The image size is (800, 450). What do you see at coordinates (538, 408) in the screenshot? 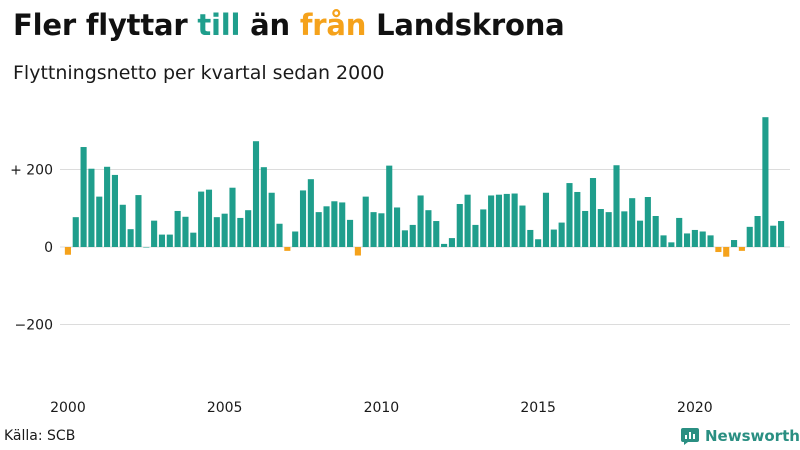
I see `x-tick-label: 2015` at bounding box center [538, 408].